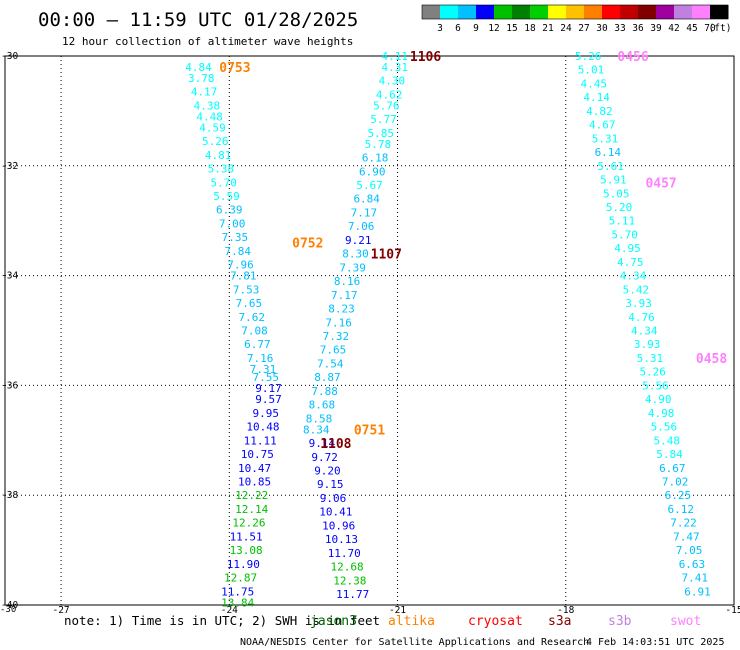 This screenshot has width=740, height=650. What do you see at coordinates (559, 621) in the screenshot?
I see `satellite-legend-item: s3a` at bounding box center [559, 621].